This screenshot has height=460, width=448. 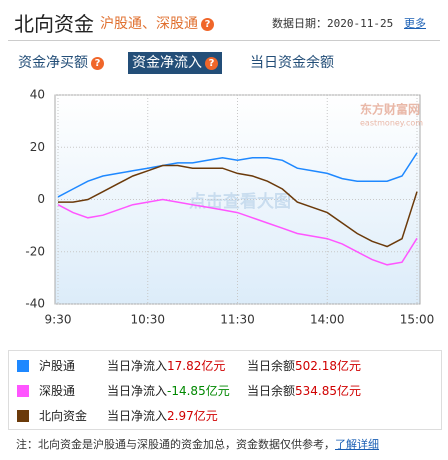 What do you see at coordinates (390, 109) in the screenshot?
I see `watermark-logo: 东方财富网` at bounding box center [390, 109].